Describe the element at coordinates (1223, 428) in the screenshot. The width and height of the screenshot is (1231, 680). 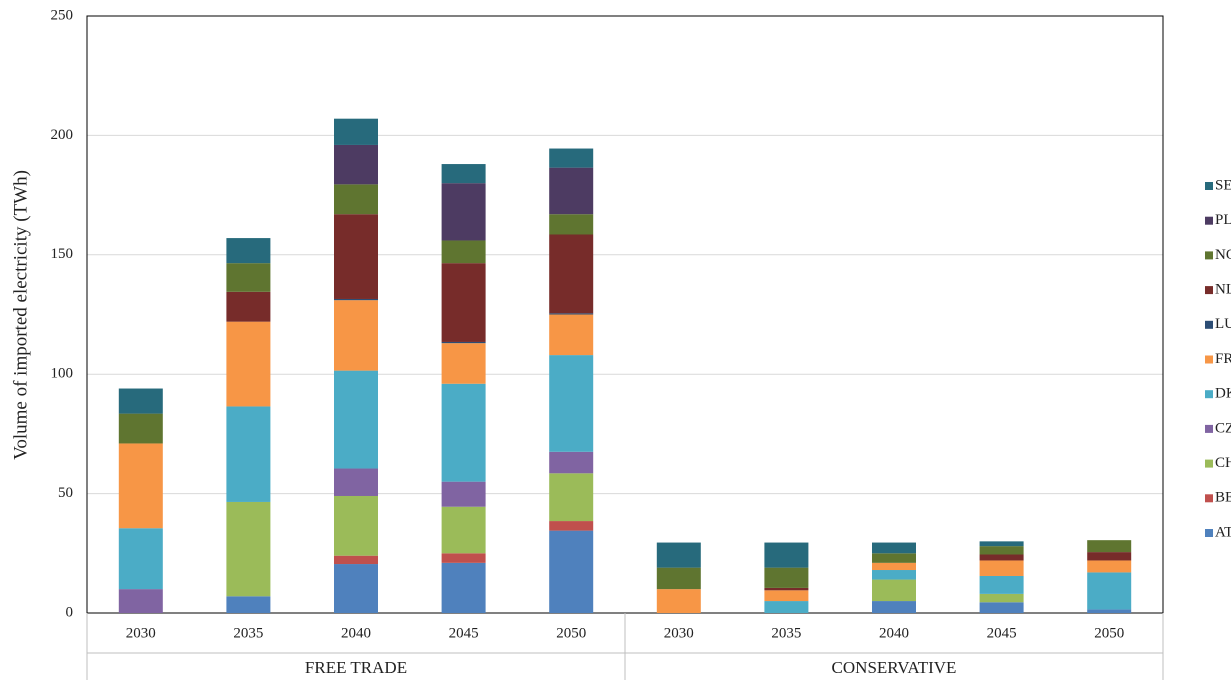
I see `legend-label: CZ` at that location.